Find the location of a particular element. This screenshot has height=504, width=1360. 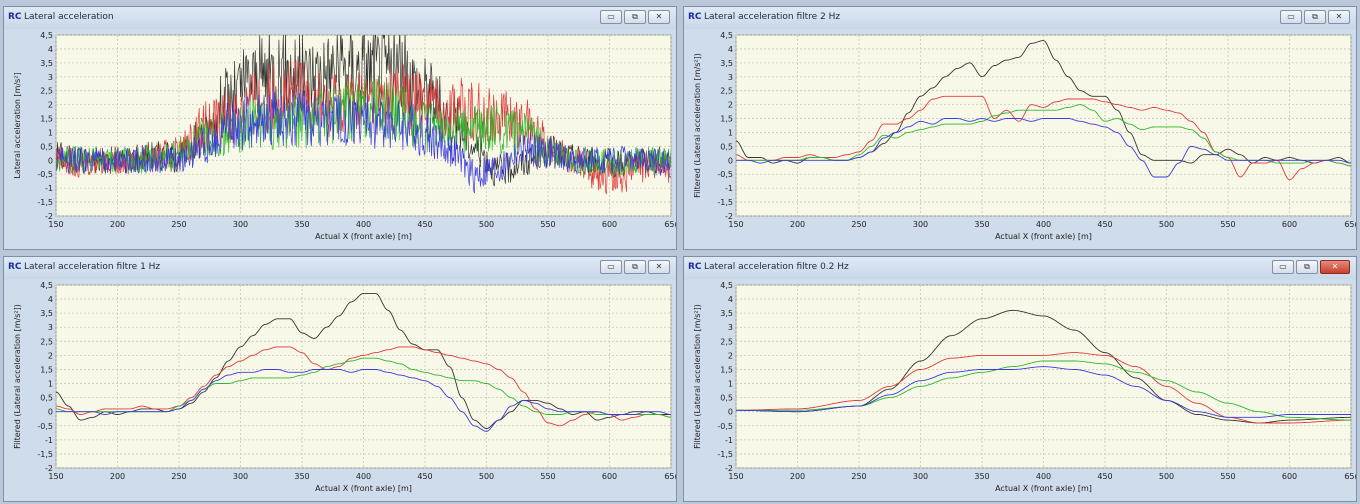

title-bar: RC Lateral acceleration ▭ ⧉ ✕ is located at coordinates (340, 18).